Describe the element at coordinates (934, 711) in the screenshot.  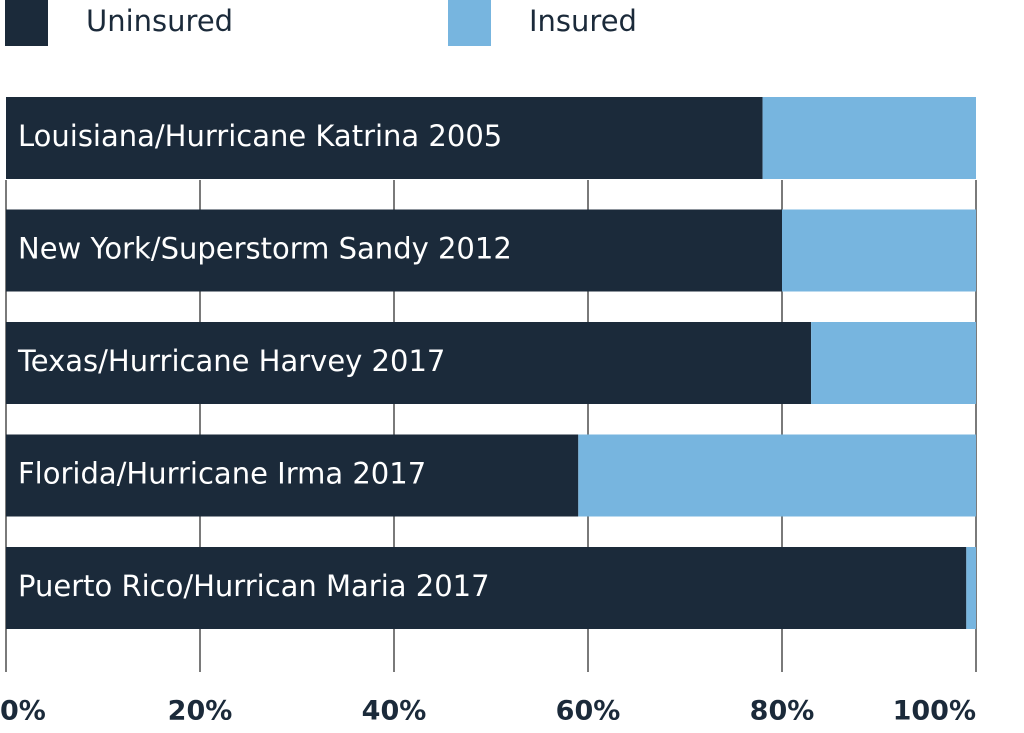
I see `x-tick-label: 100%` at that location.